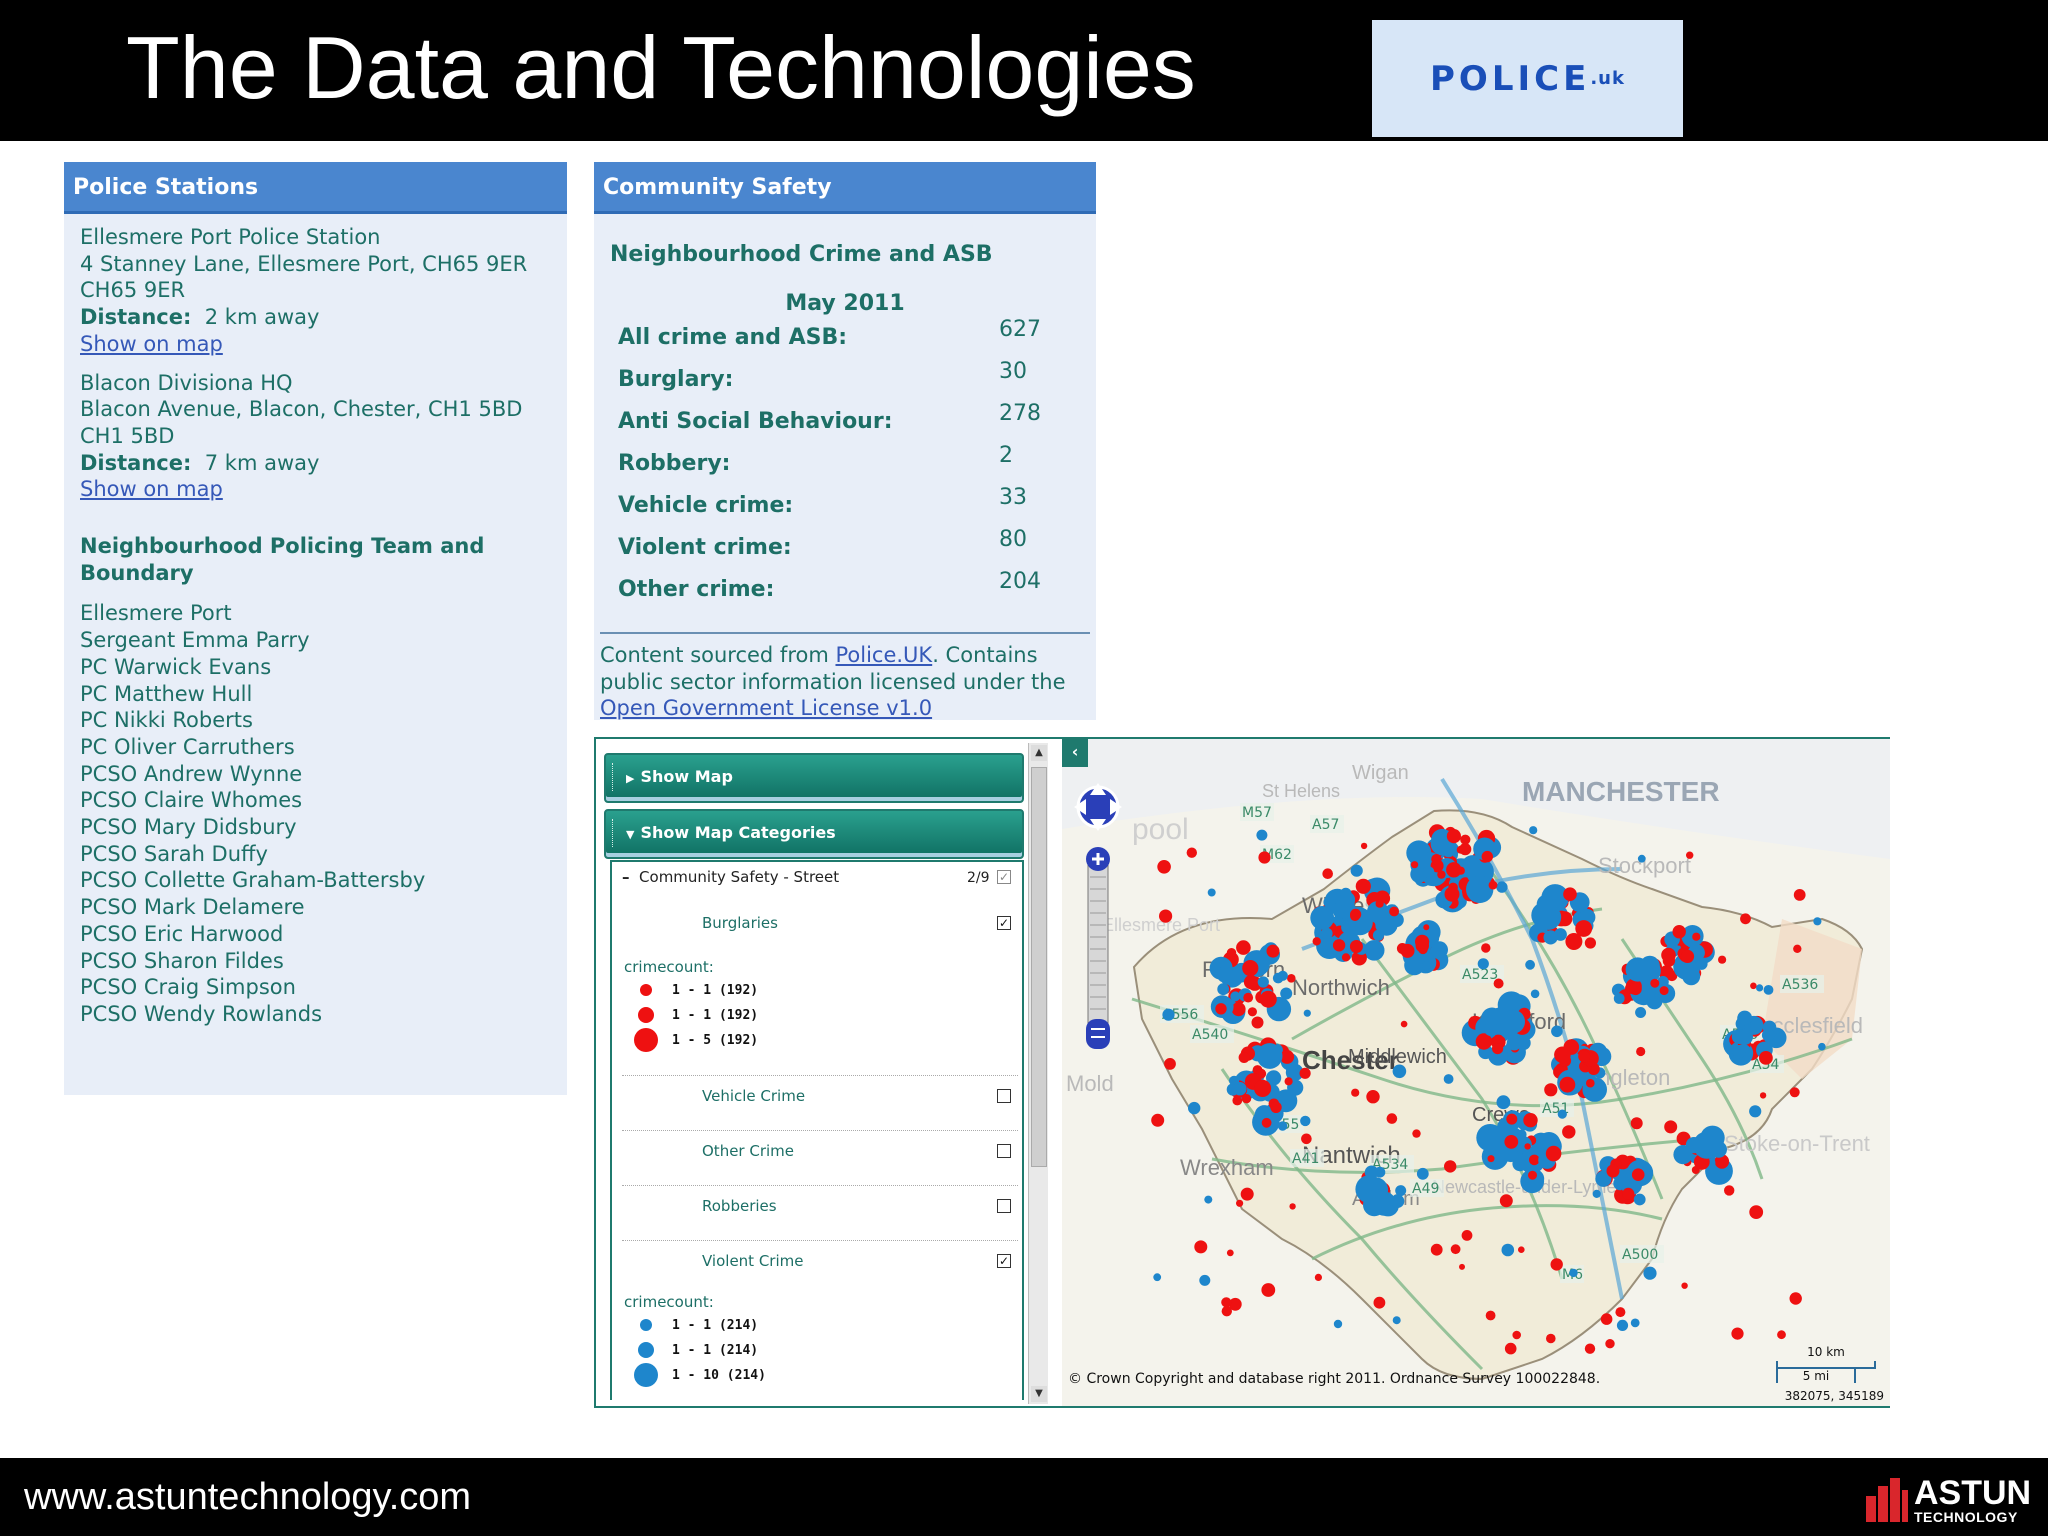  What do you see at coordinates (1966, 1517) in the screenshot?
I see `astun-logo-sub: TECHNOLOGY` at bounding box center [1966, 1517].